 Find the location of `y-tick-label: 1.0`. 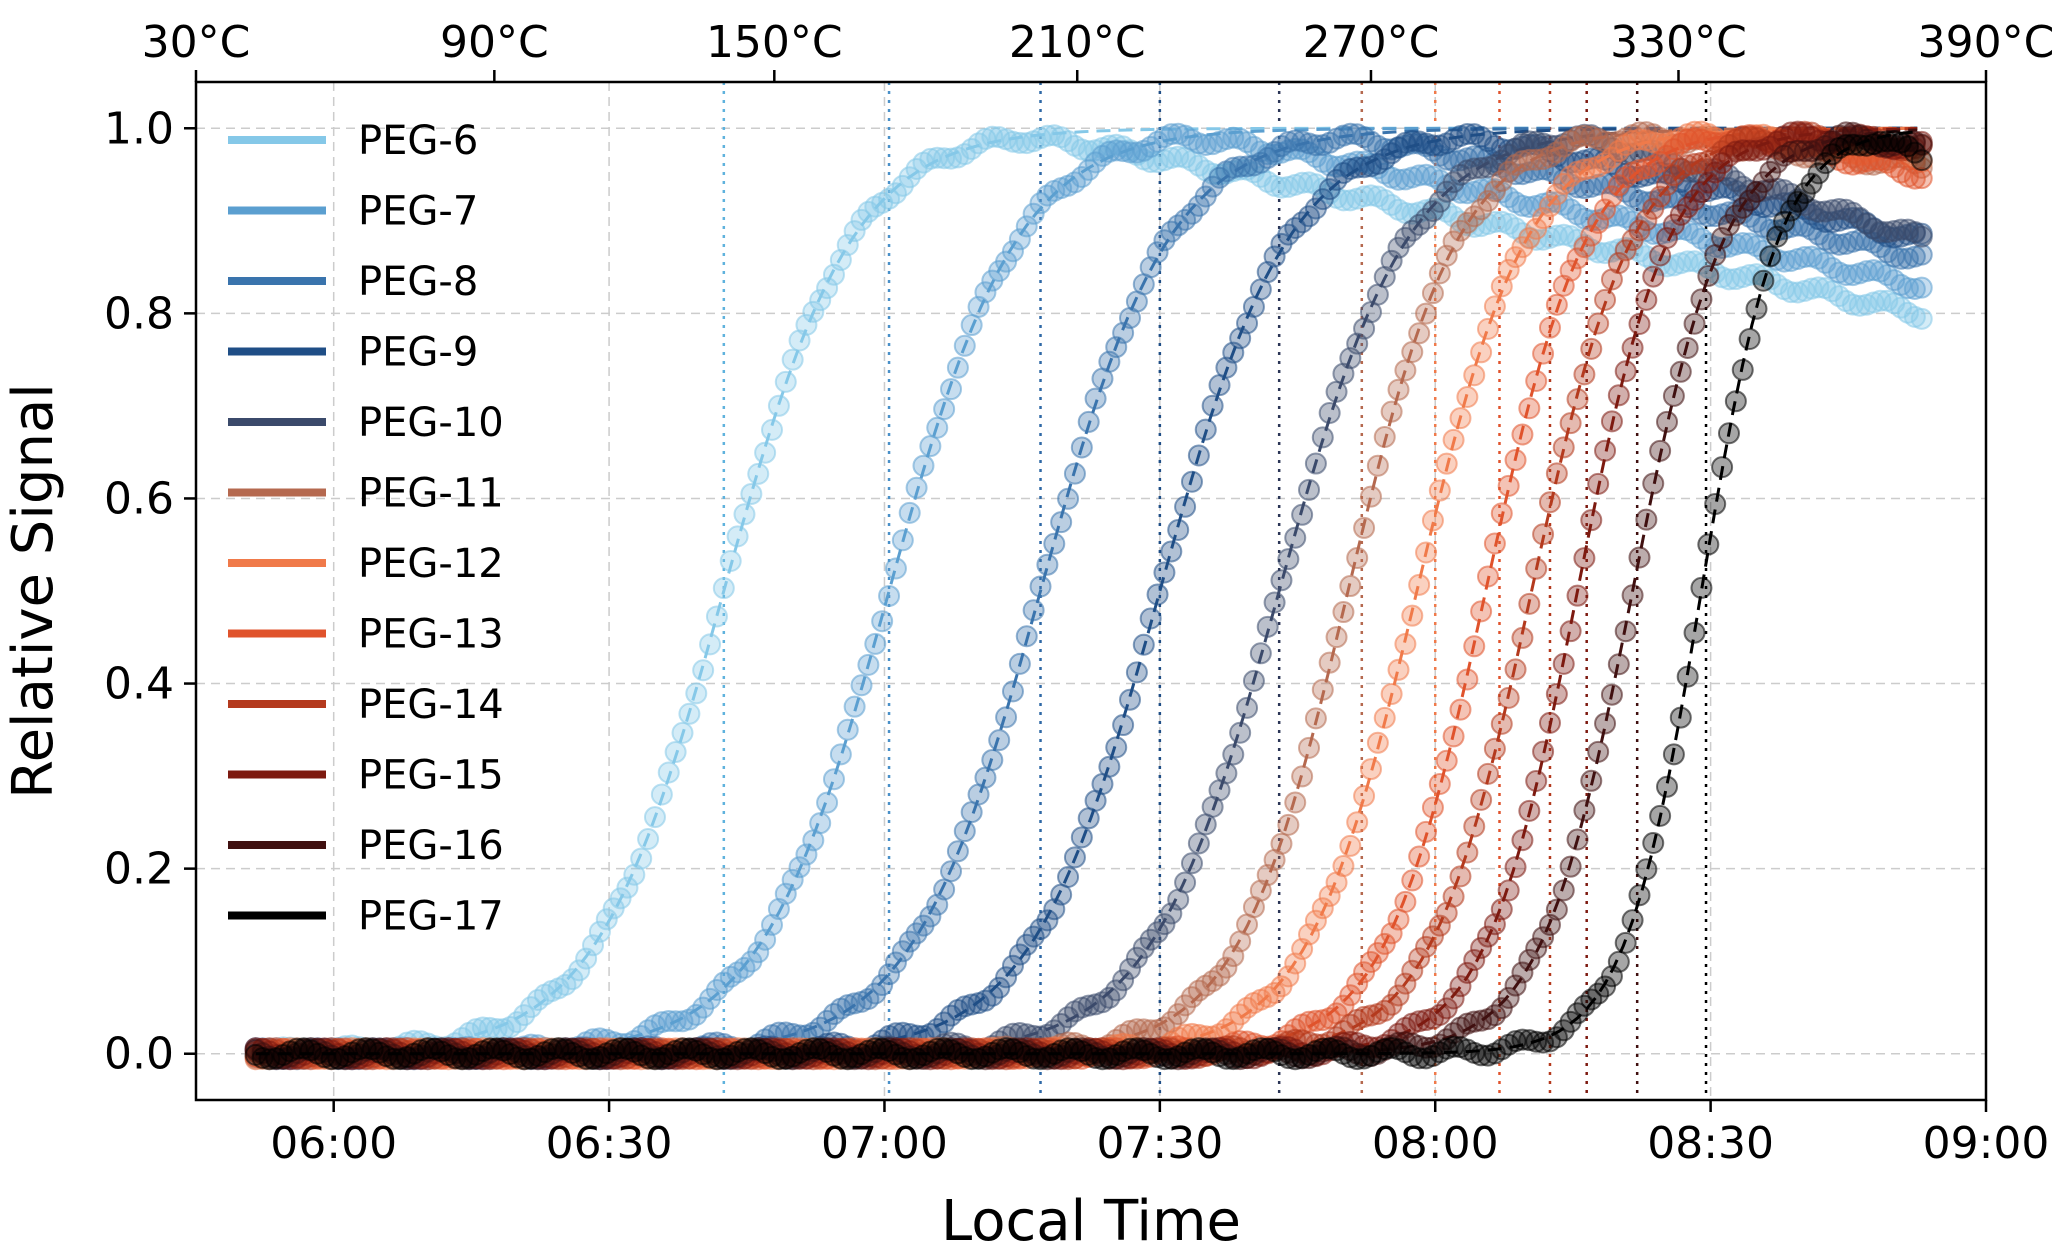

y-tick-label: 1.0 is located at coordinates (139, 128).